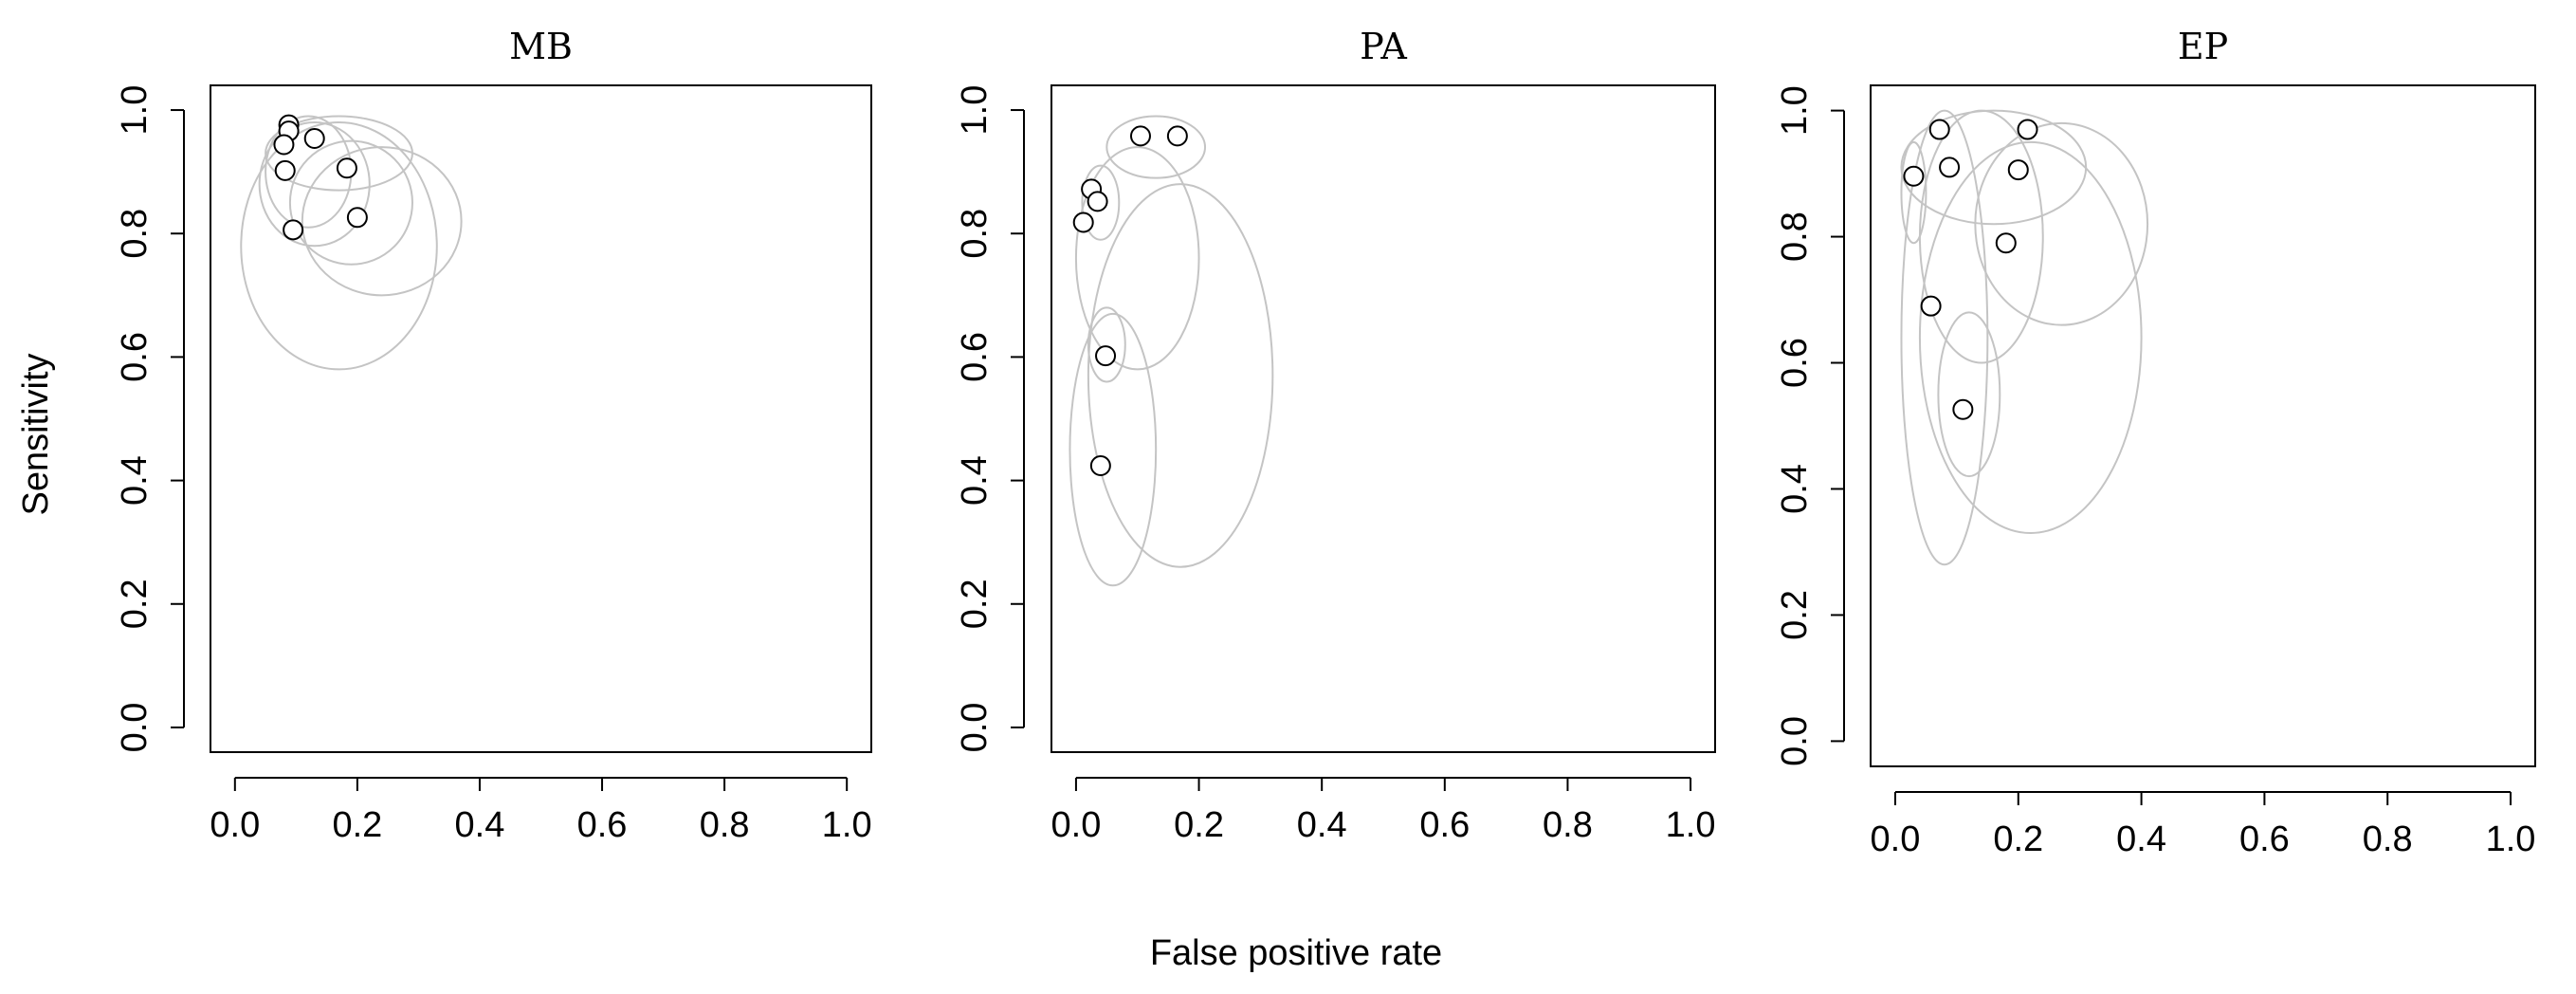 The height and width of the screenshot is (994, 2576). I want to click on panel-title: EP, so click(2203, 46).